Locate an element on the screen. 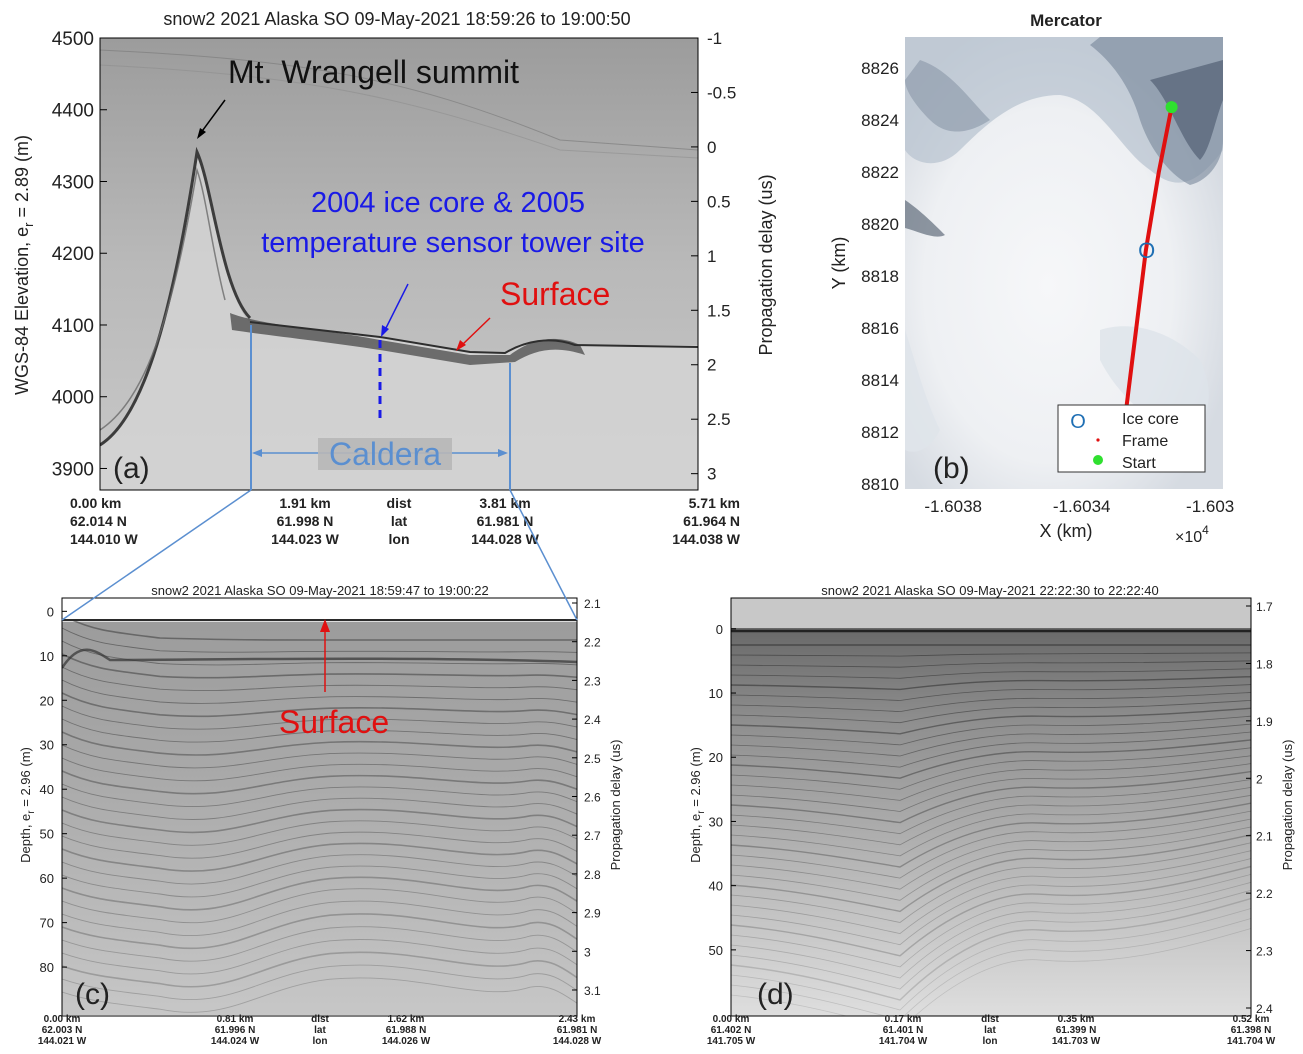 The height and width of the screenshot is (1054, 1303). start-marker is located at coordinates (1171, 107).